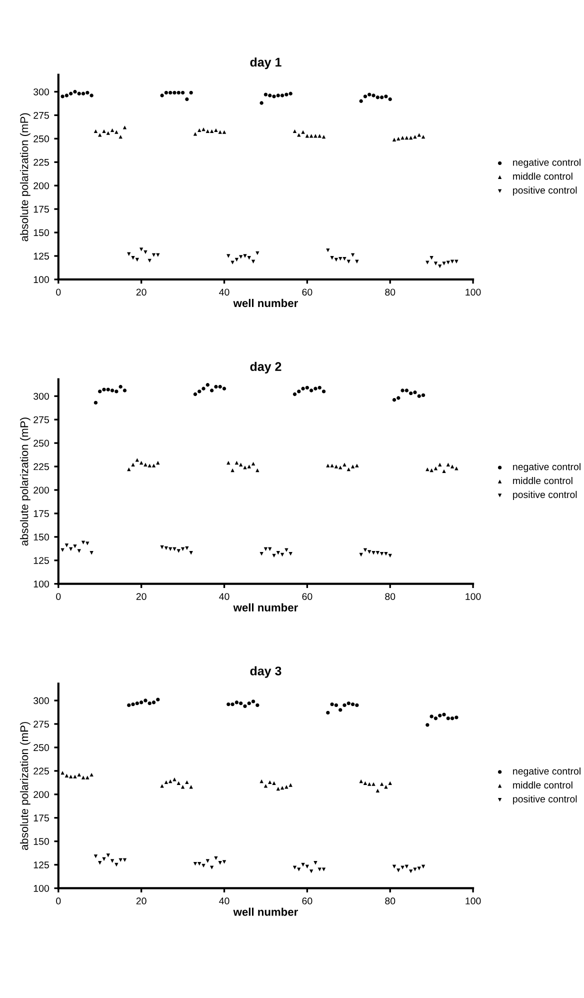  I want to click on legend-label: negative control, so click(546, 772).